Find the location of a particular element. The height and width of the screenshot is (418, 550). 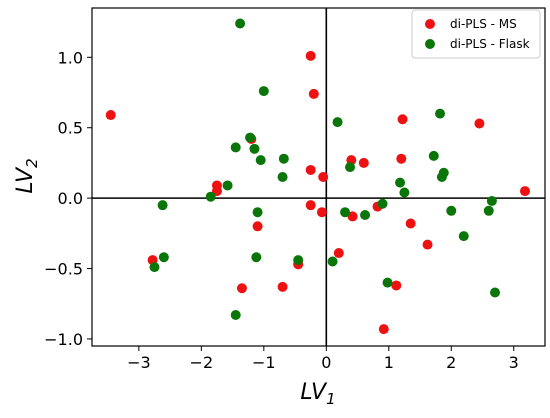

x-tick-label: 3 is located at coordinates (514, 362).